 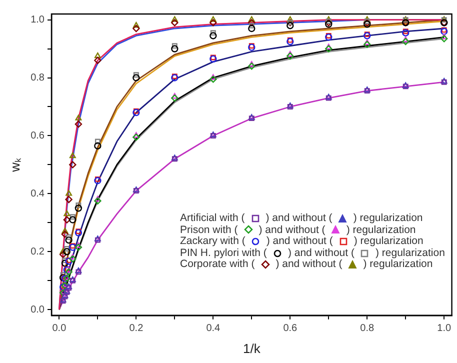 I want to click on annotation: Prison with (, so click(x=209, y=230).